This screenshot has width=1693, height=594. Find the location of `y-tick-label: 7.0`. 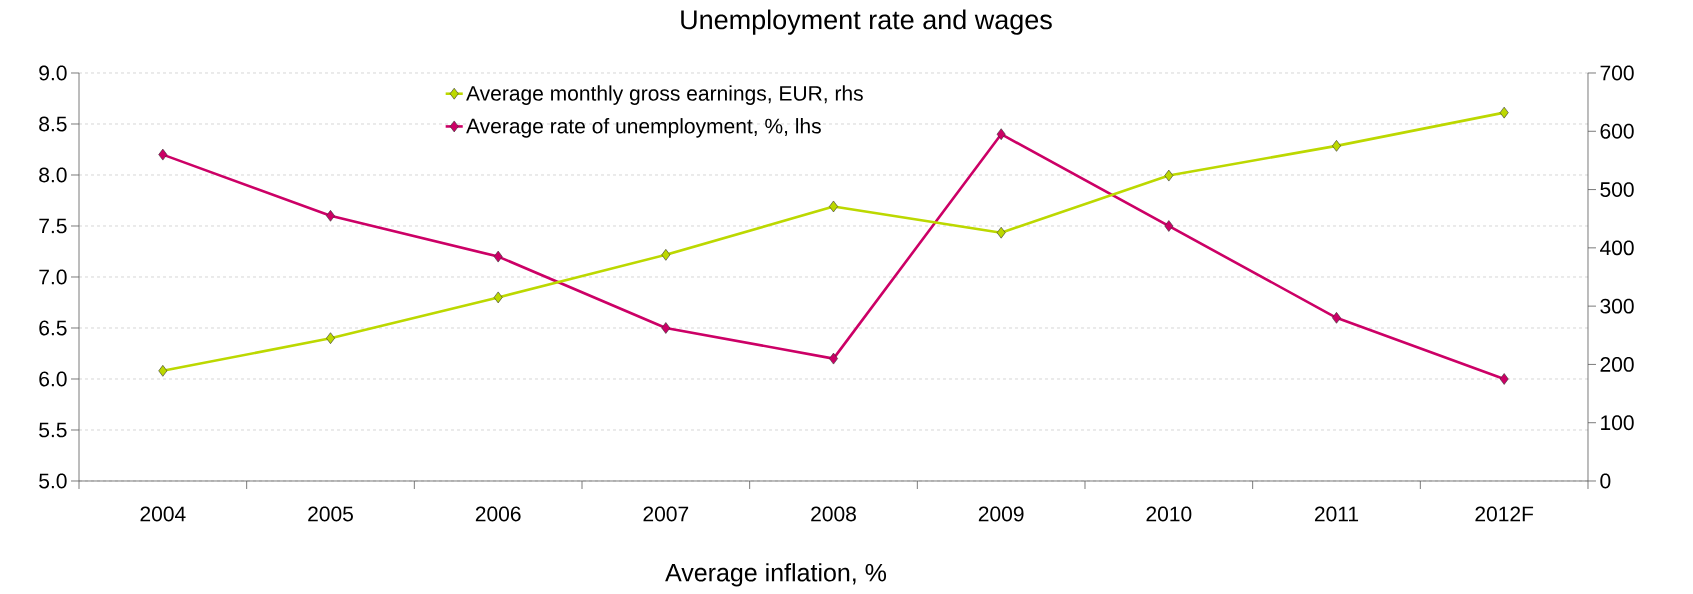

y-tick-label: 7.0 is located at coordinates (53, 277).